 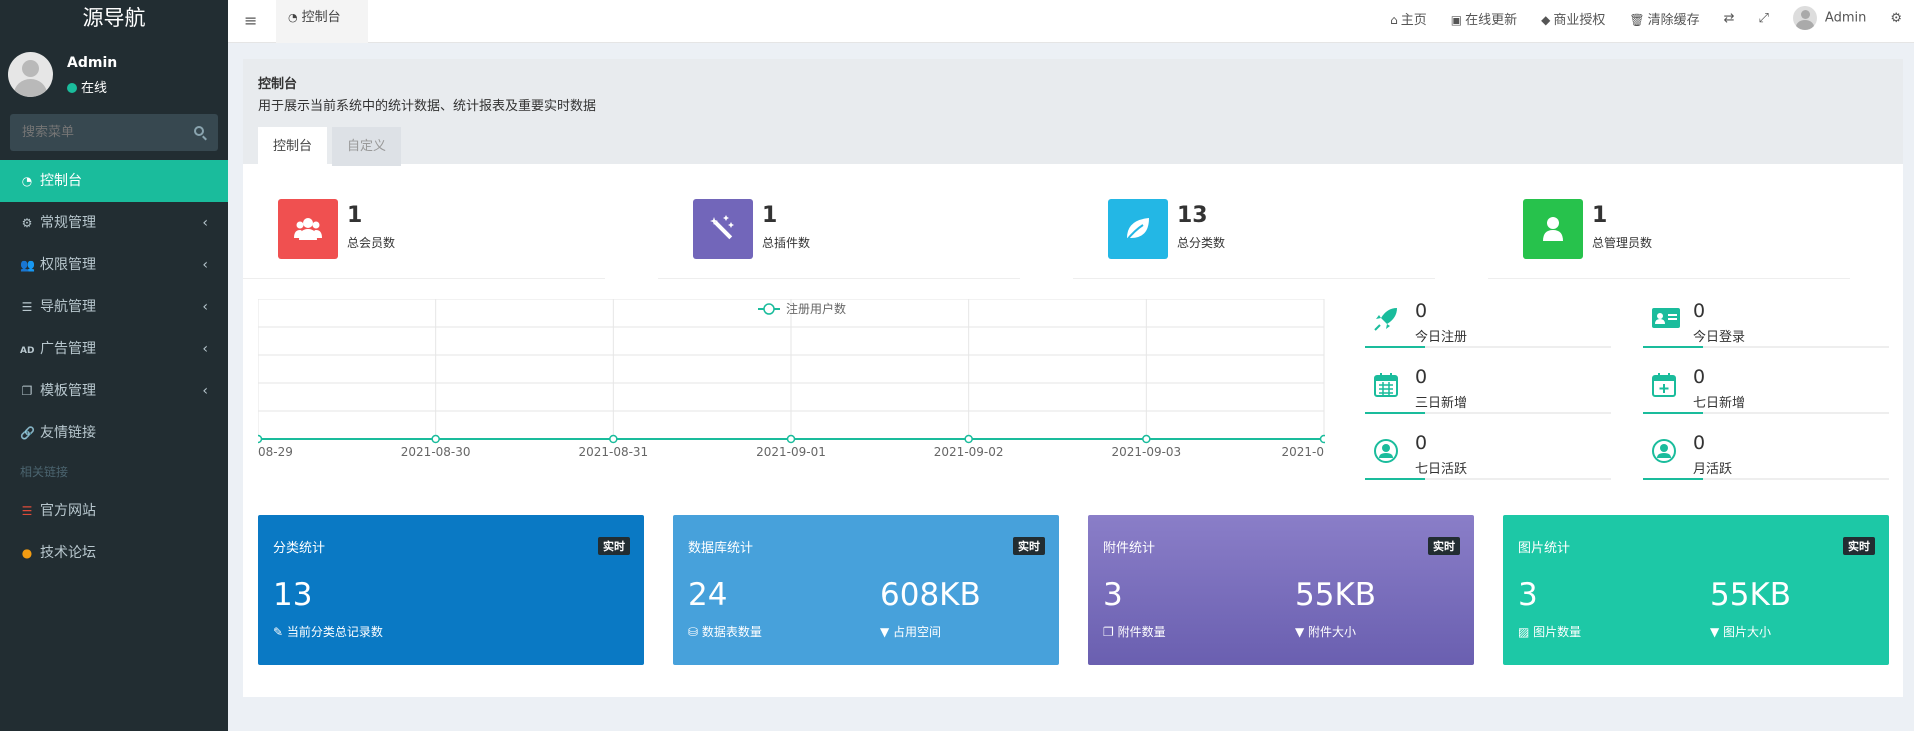 I want to click on x-tick-label: 2021-08-31, so click(x=613, y=452).